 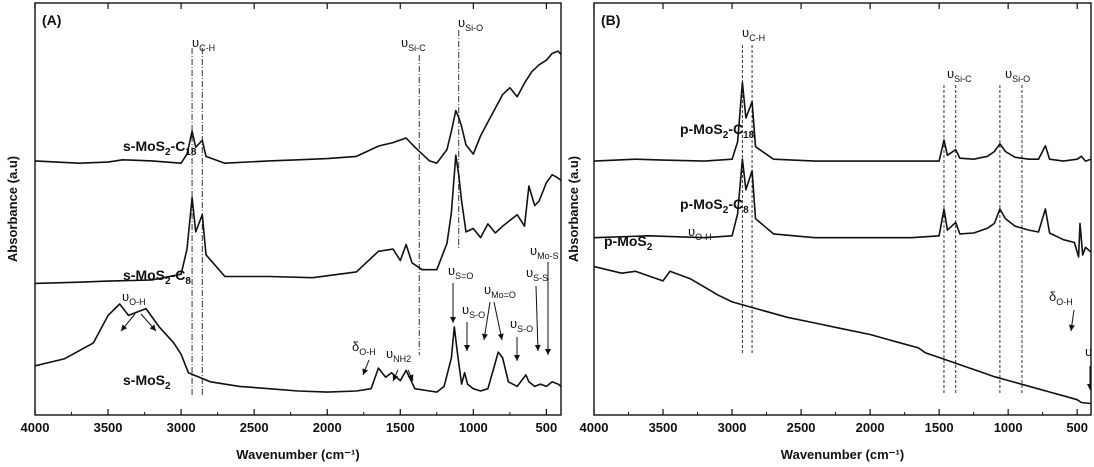 What do you see at coordinates (147, 382) in the screenshot?
I see `series-label: s-MoS2` at bounding box center [147, 382].